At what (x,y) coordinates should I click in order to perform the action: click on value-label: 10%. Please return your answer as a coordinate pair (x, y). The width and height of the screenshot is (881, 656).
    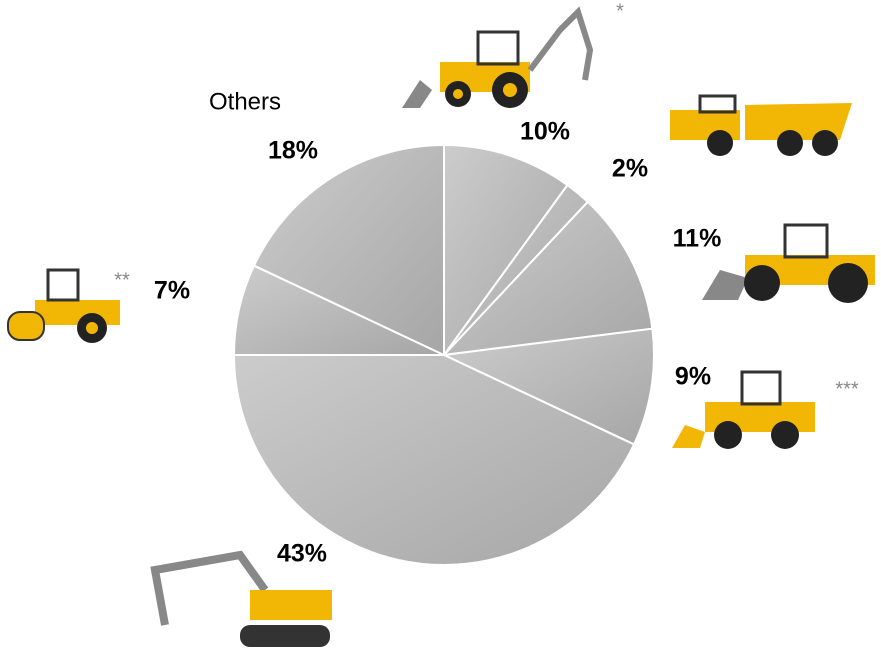
    Looking at the image, I should click on (545, 132).